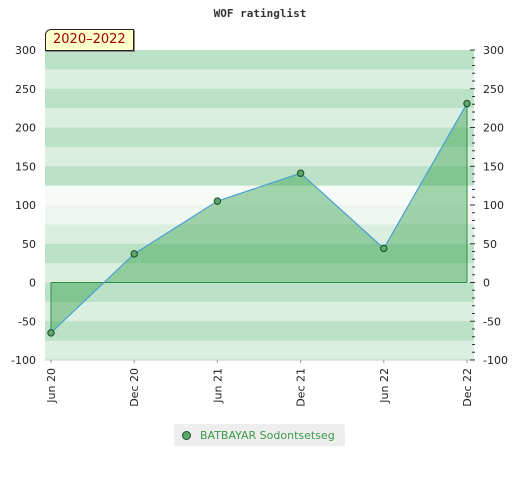 This screenshot has width=520, height=485. I want to click on y-tick-label-left: -50, so click(27, 321).